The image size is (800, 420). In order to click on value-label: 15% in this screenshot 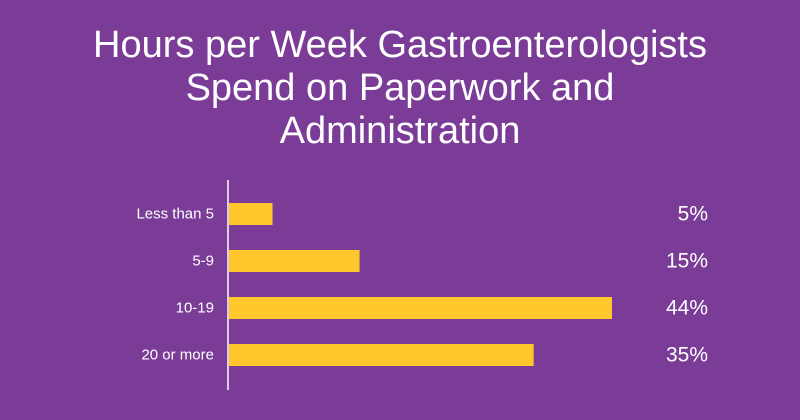, I will do `click(687, 261)`.